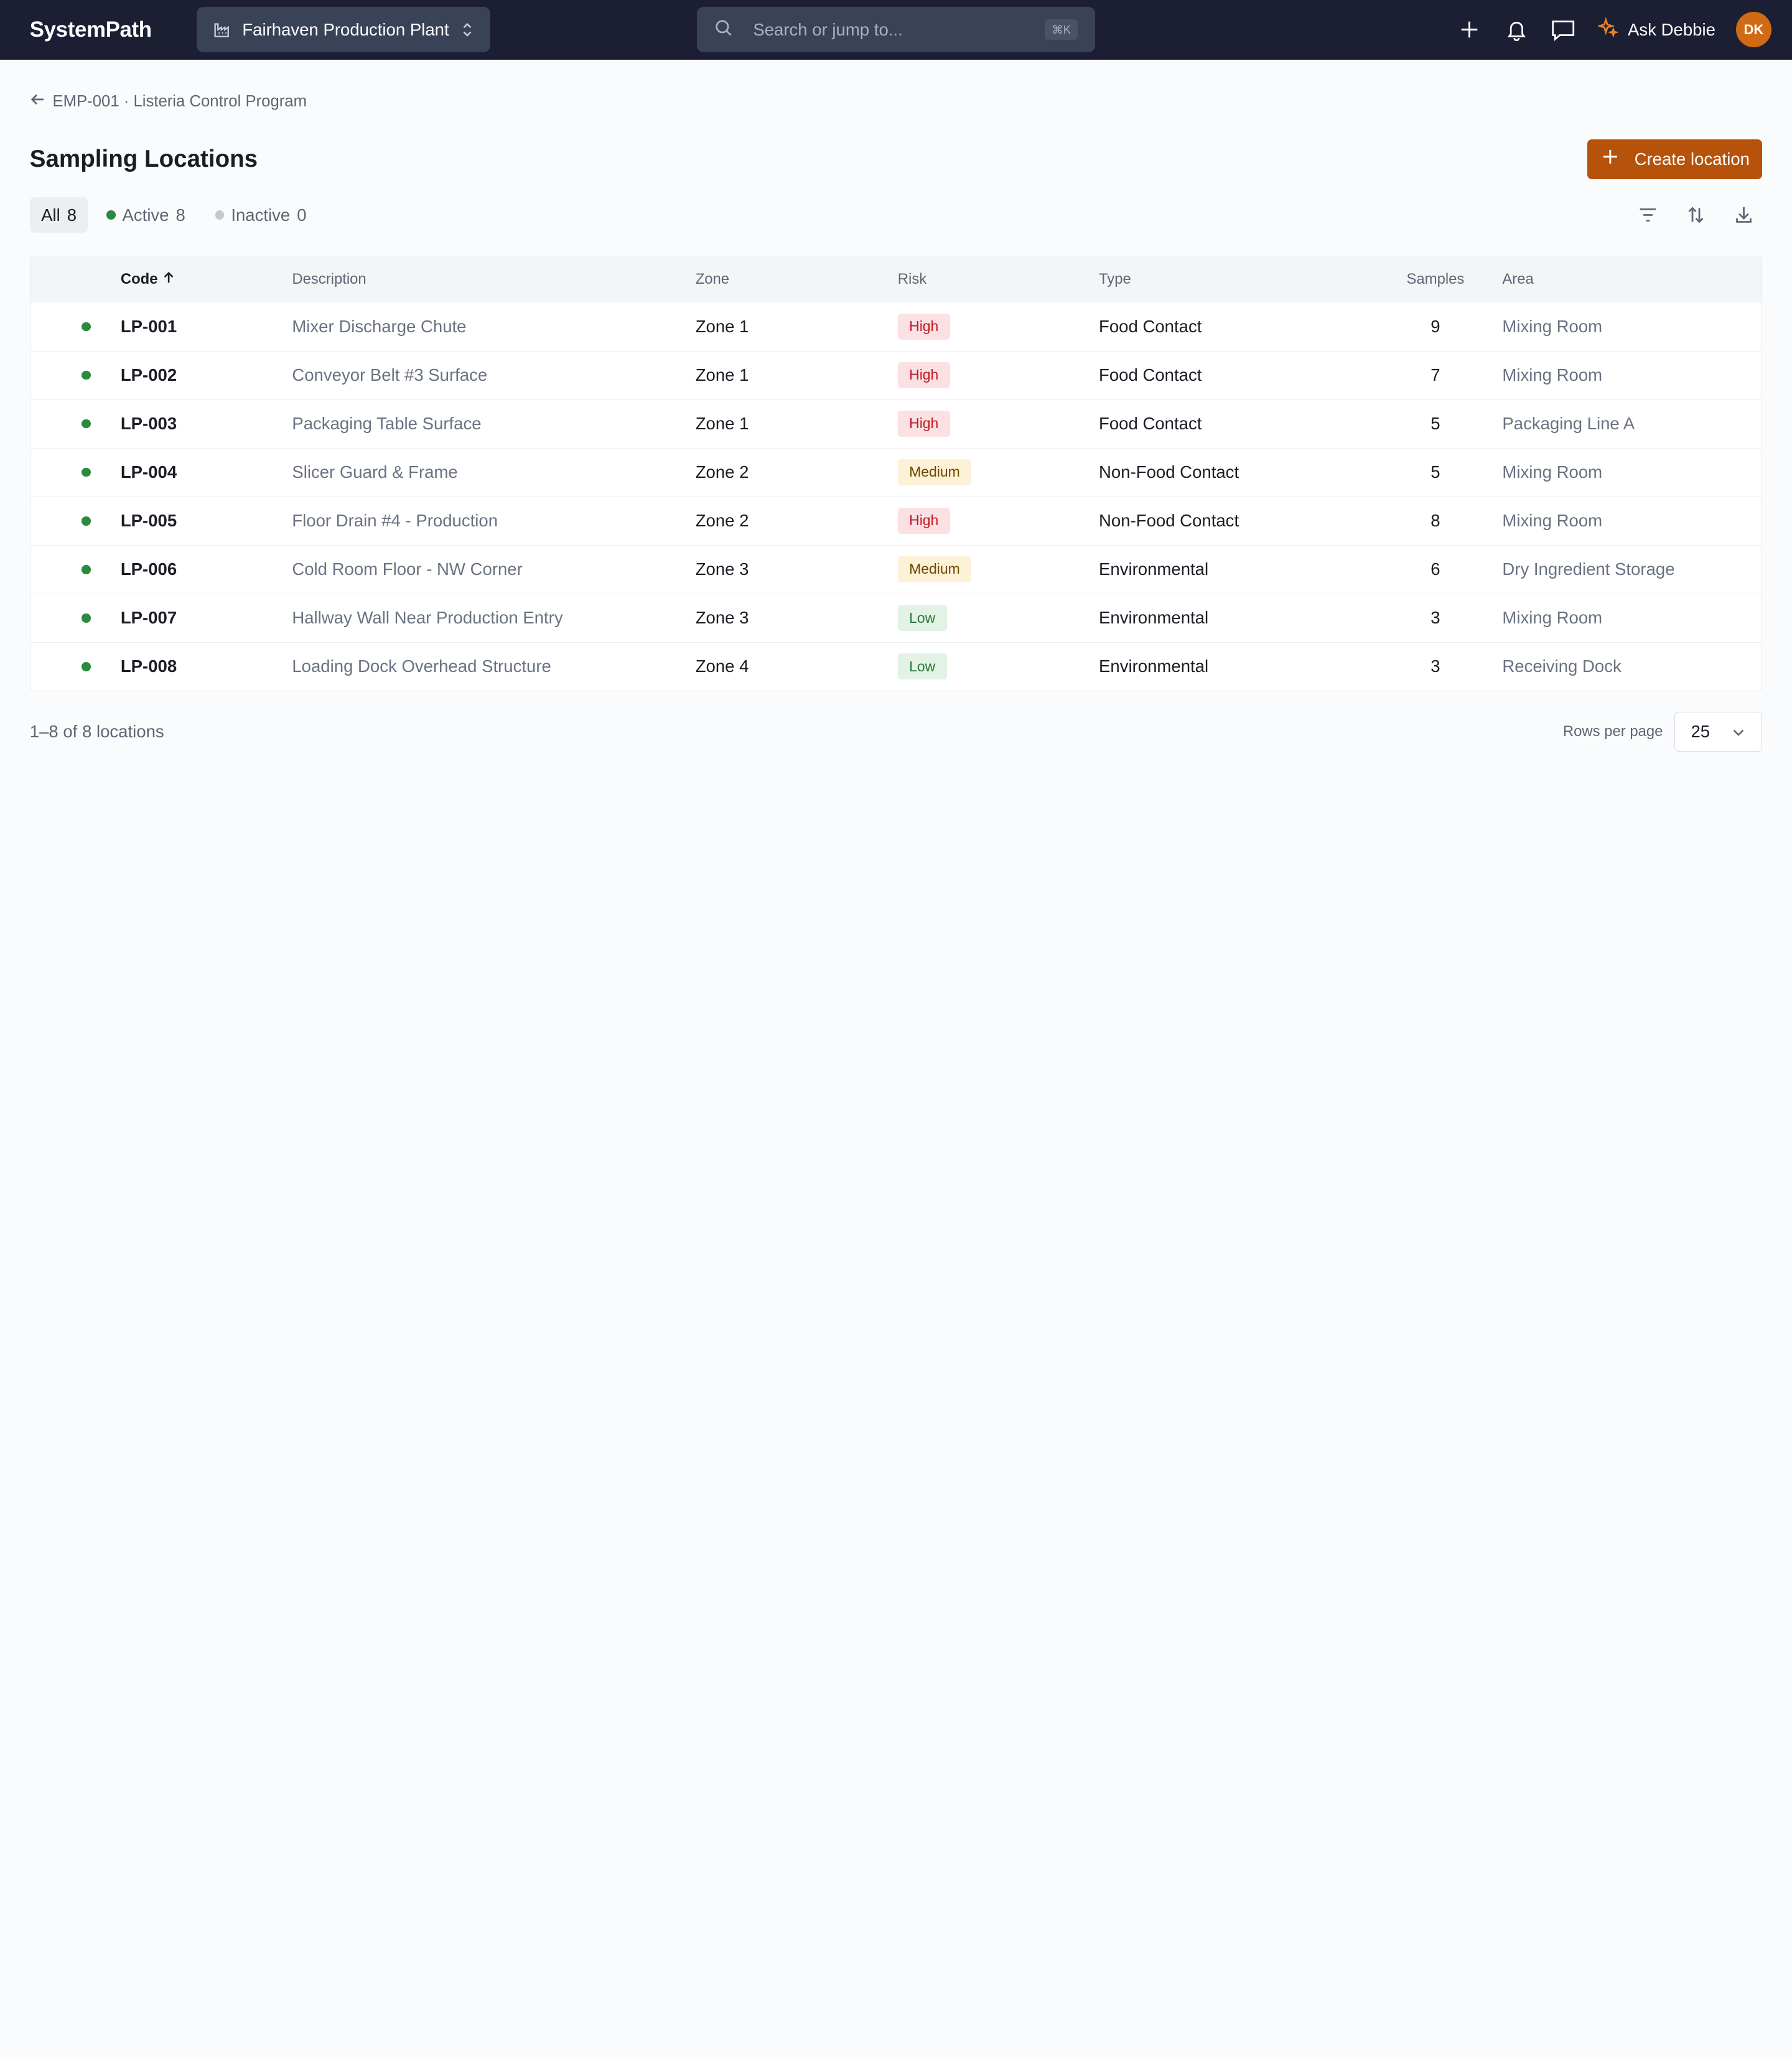  I want to click on filter-button, so click(1648, 215).